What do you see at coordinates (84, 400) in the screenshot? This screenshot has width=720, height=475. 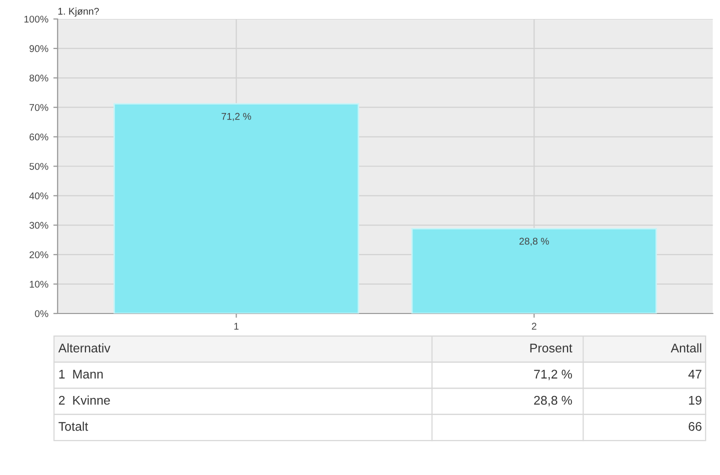 I see `text: 2 Kvinne` at bounding box center [84, 400].